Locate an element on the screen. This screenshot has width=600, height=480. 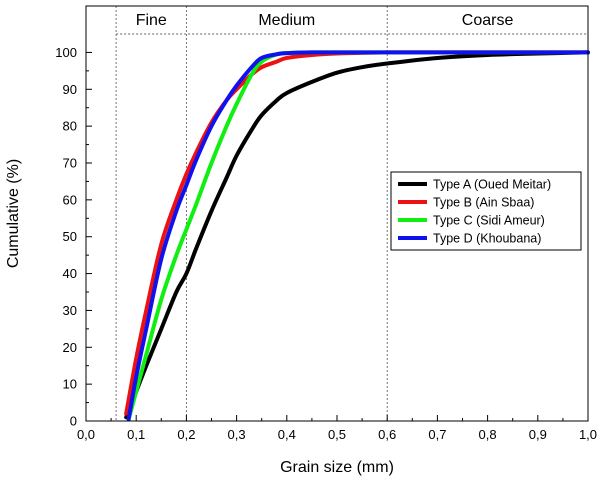
y-tick-label: 20 is located at coordinates (70, 347).